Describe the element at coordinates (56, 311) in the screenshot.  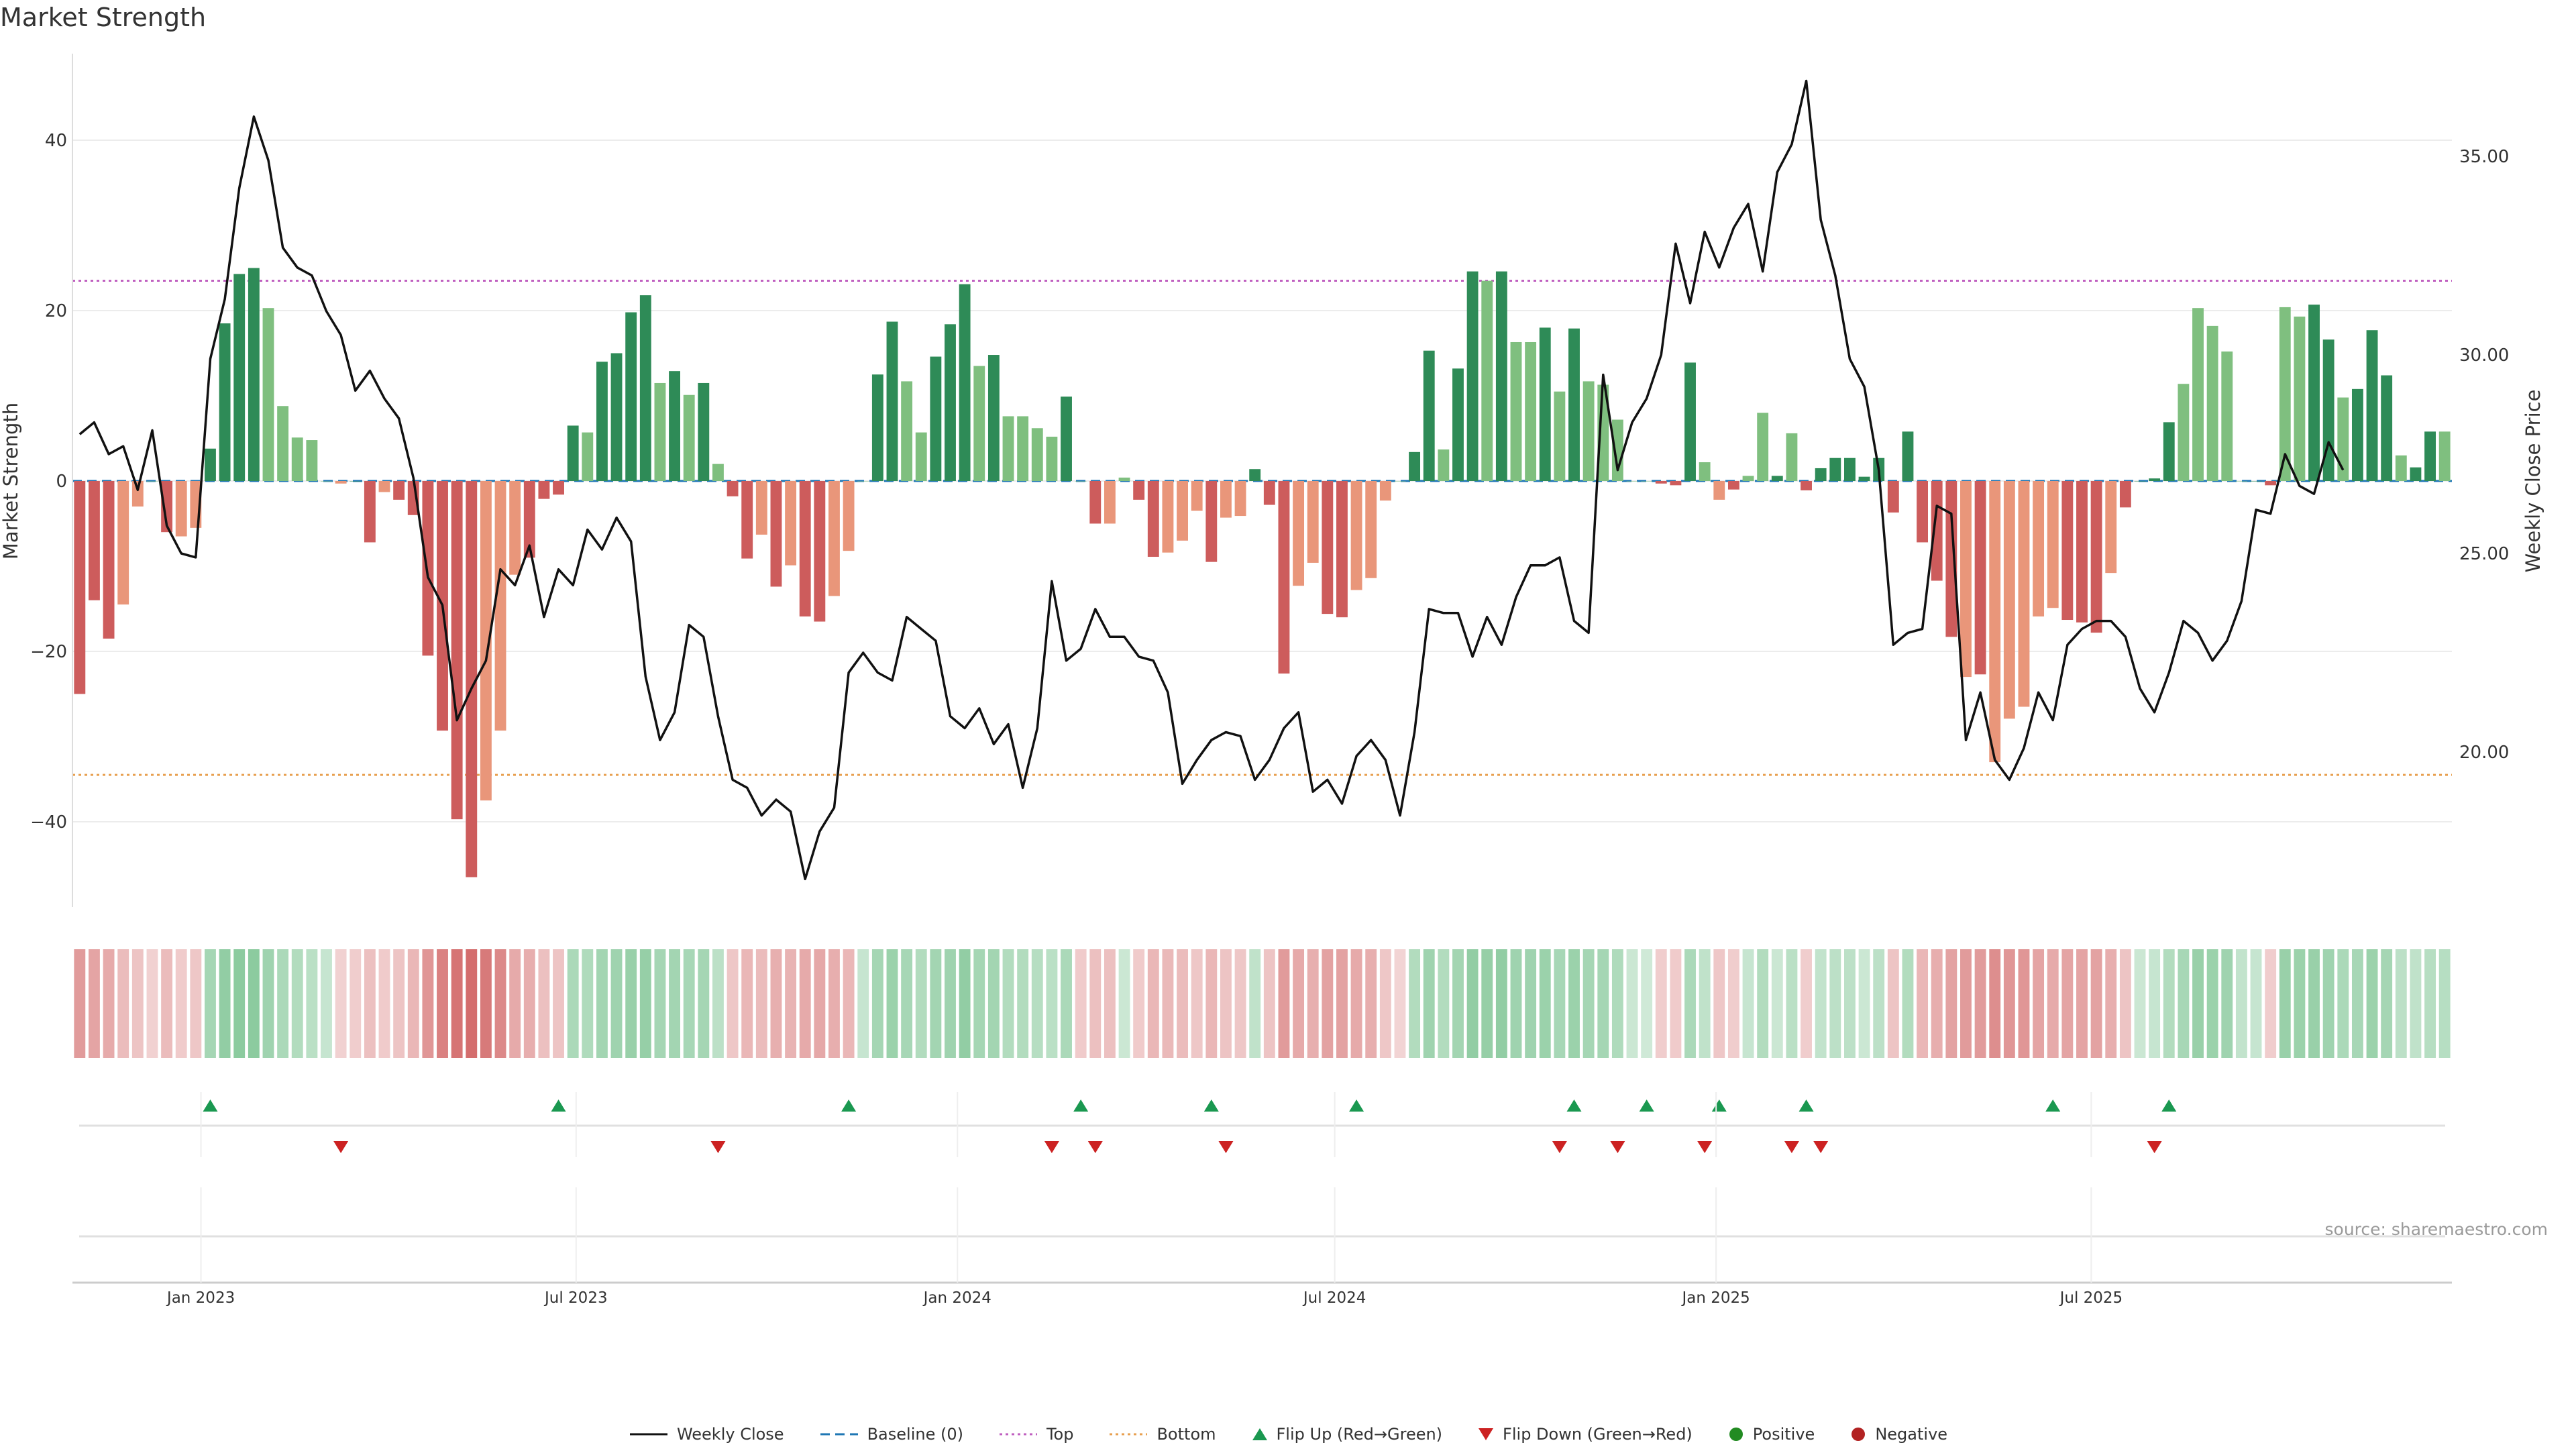
I see `y-tick-label: 20` at that location.